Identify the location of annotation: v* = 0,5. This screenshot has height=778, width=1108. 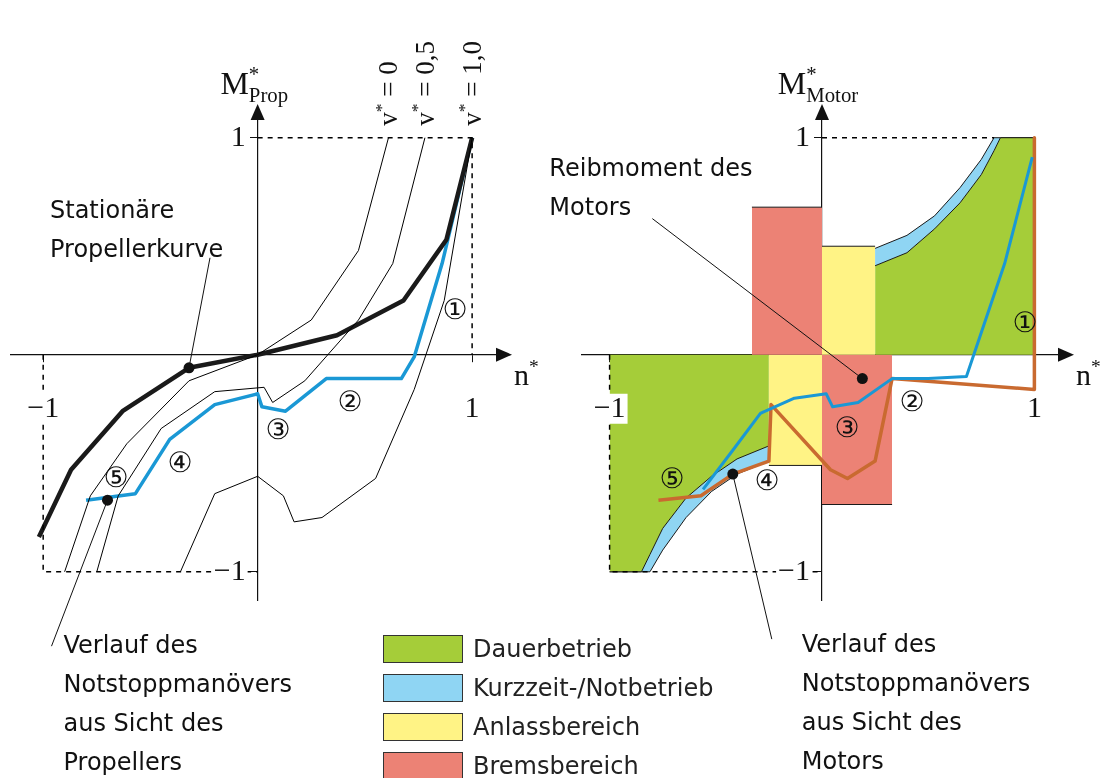
(423, 83).